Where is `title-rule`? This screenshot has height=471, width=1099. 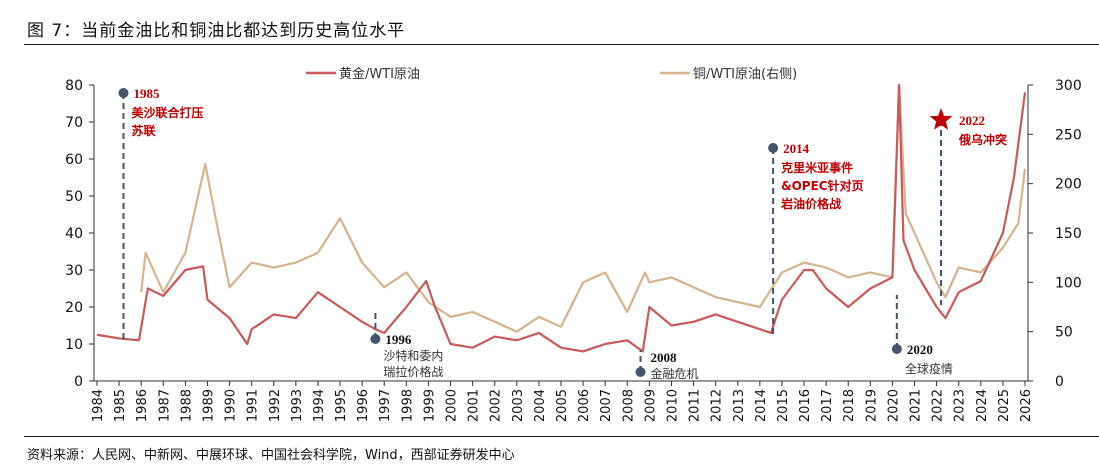
title-rule is located at coordinates (561, 44).